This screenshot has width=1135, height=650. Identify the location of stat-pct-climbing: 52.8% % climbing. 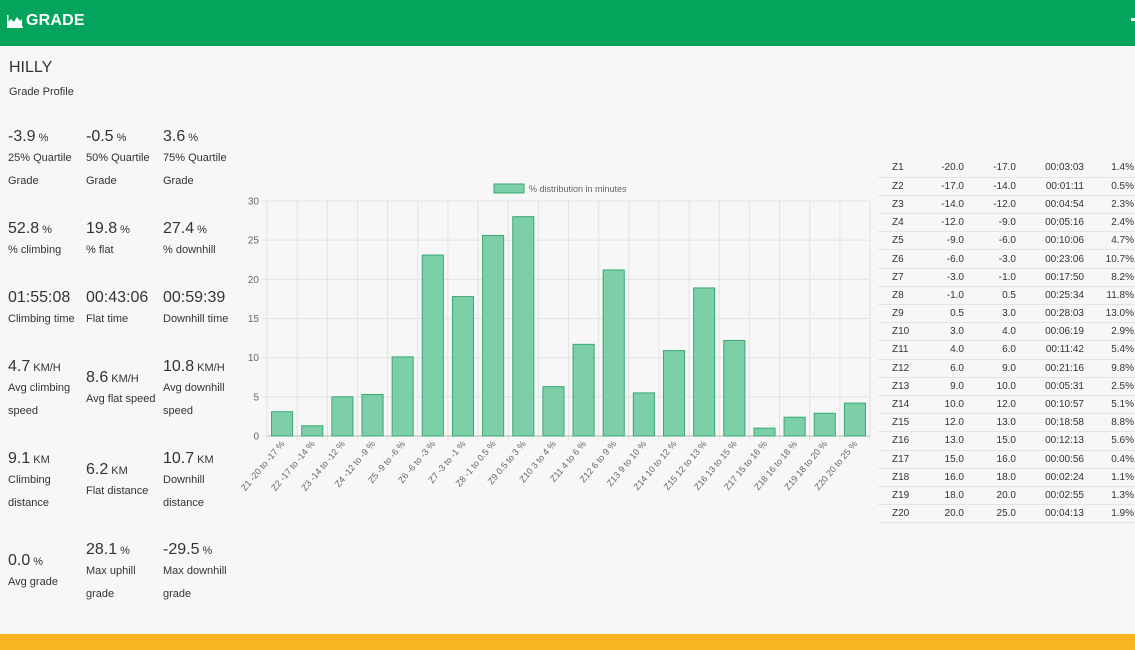
(48, 241).